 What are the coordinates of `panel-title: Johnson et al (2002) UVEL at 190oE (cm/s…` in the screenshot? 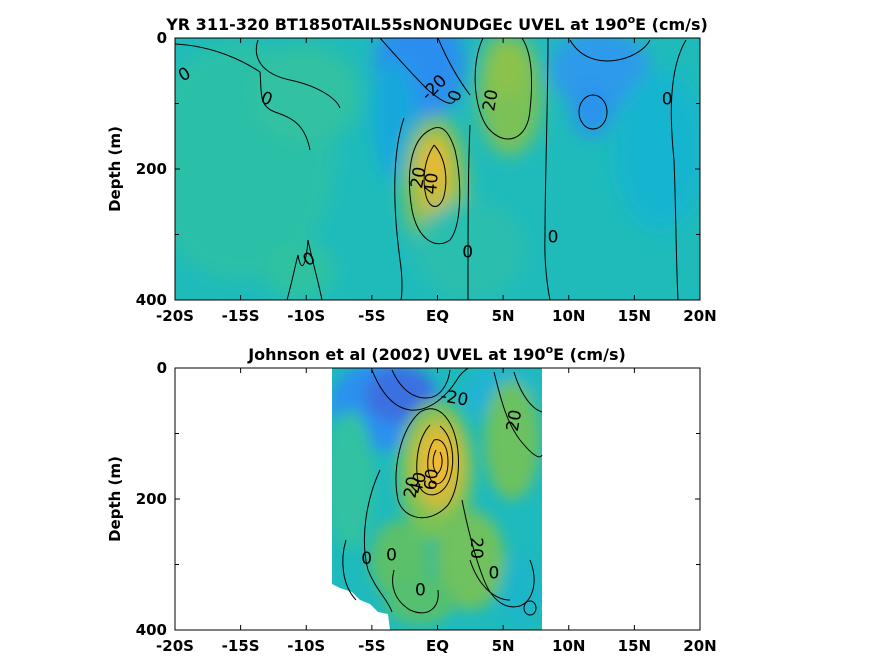 It's located at (436, 353).